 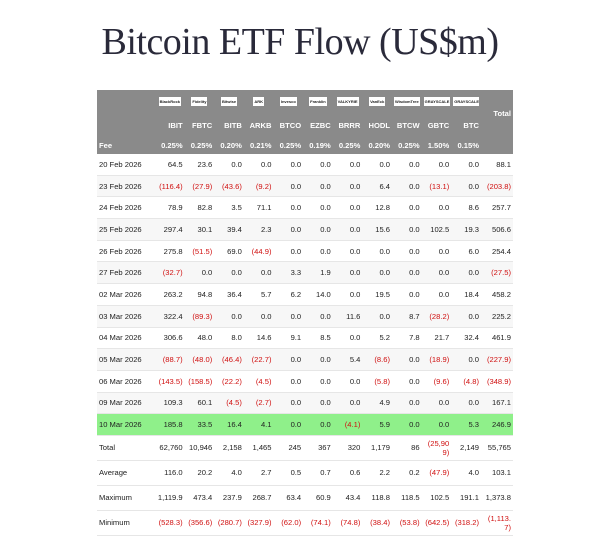 What do you see at coordinates (497, 424) in the screenshot?
I see `cell-value: 246.9` at bounding box center [497, 424].